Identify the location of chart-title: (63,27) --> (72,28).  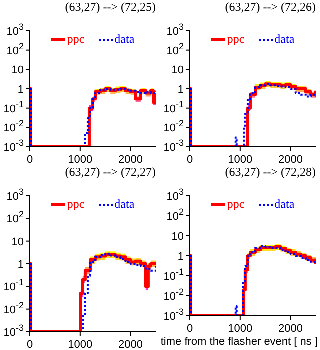
(270, 172).